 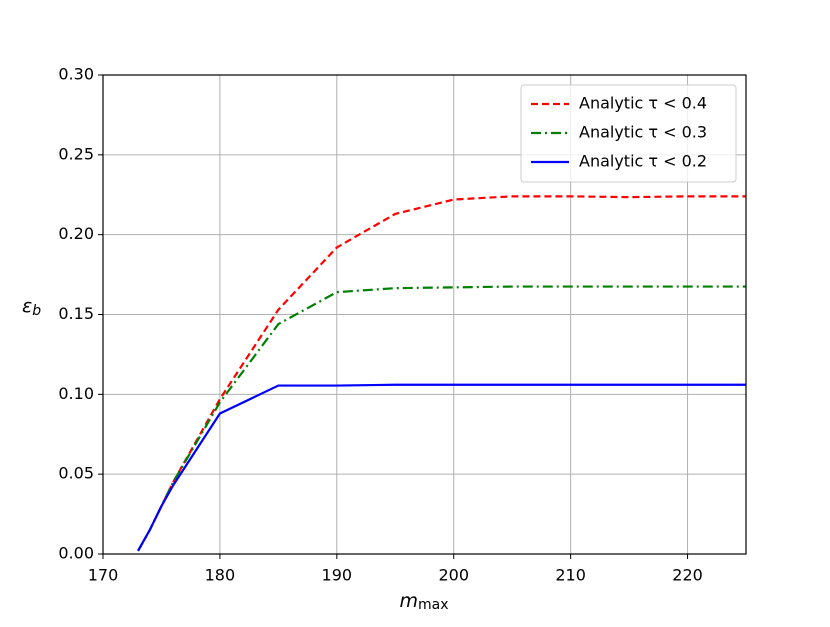 What do you see at coordinates (36, 311) in the screenshot?
I see `y-label-sub: b` at bounding box center [36, 311].